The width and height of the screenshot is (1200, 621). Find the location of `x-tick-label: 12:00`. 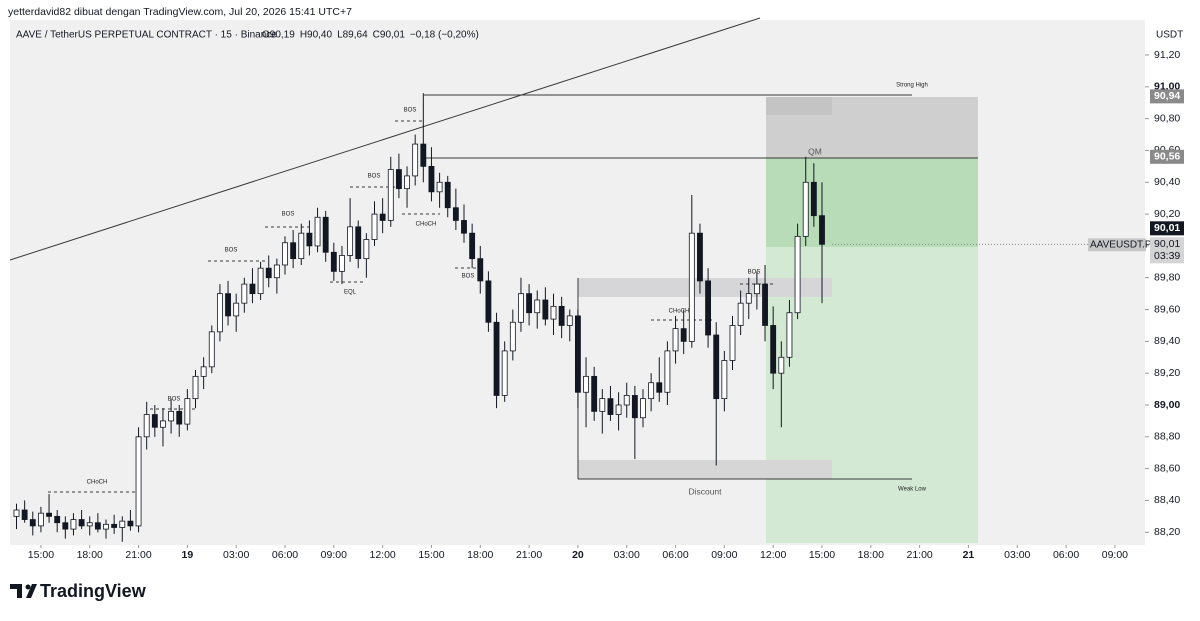

x-tick-label: 12:00 is located at coordinates (382, 555).